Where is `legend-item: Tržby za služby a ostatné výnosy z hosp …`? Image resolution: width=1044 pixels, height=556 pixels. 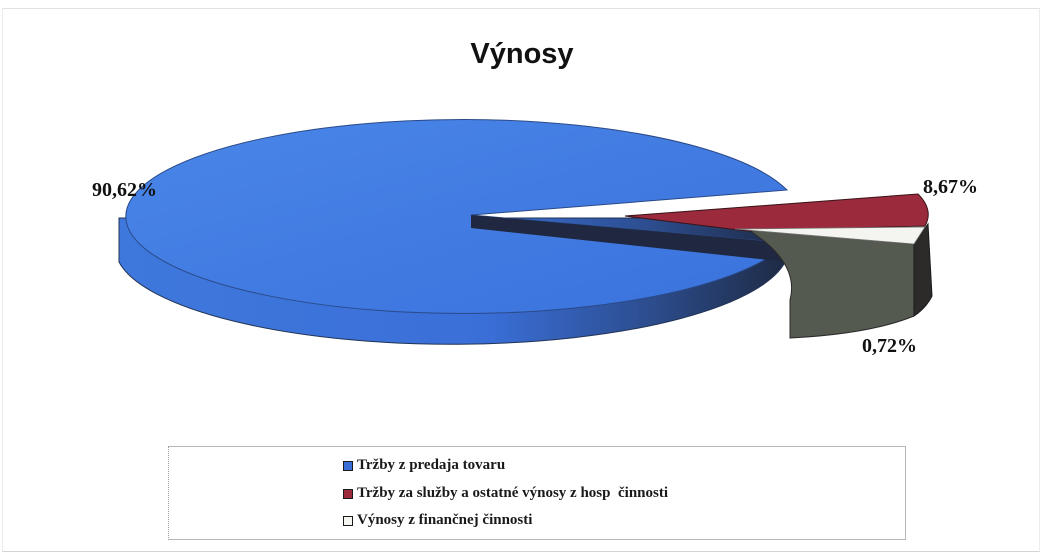
legend-item: Tržby za služby a ostatné výnosy z hosp … is located at coordinates (505, 493).